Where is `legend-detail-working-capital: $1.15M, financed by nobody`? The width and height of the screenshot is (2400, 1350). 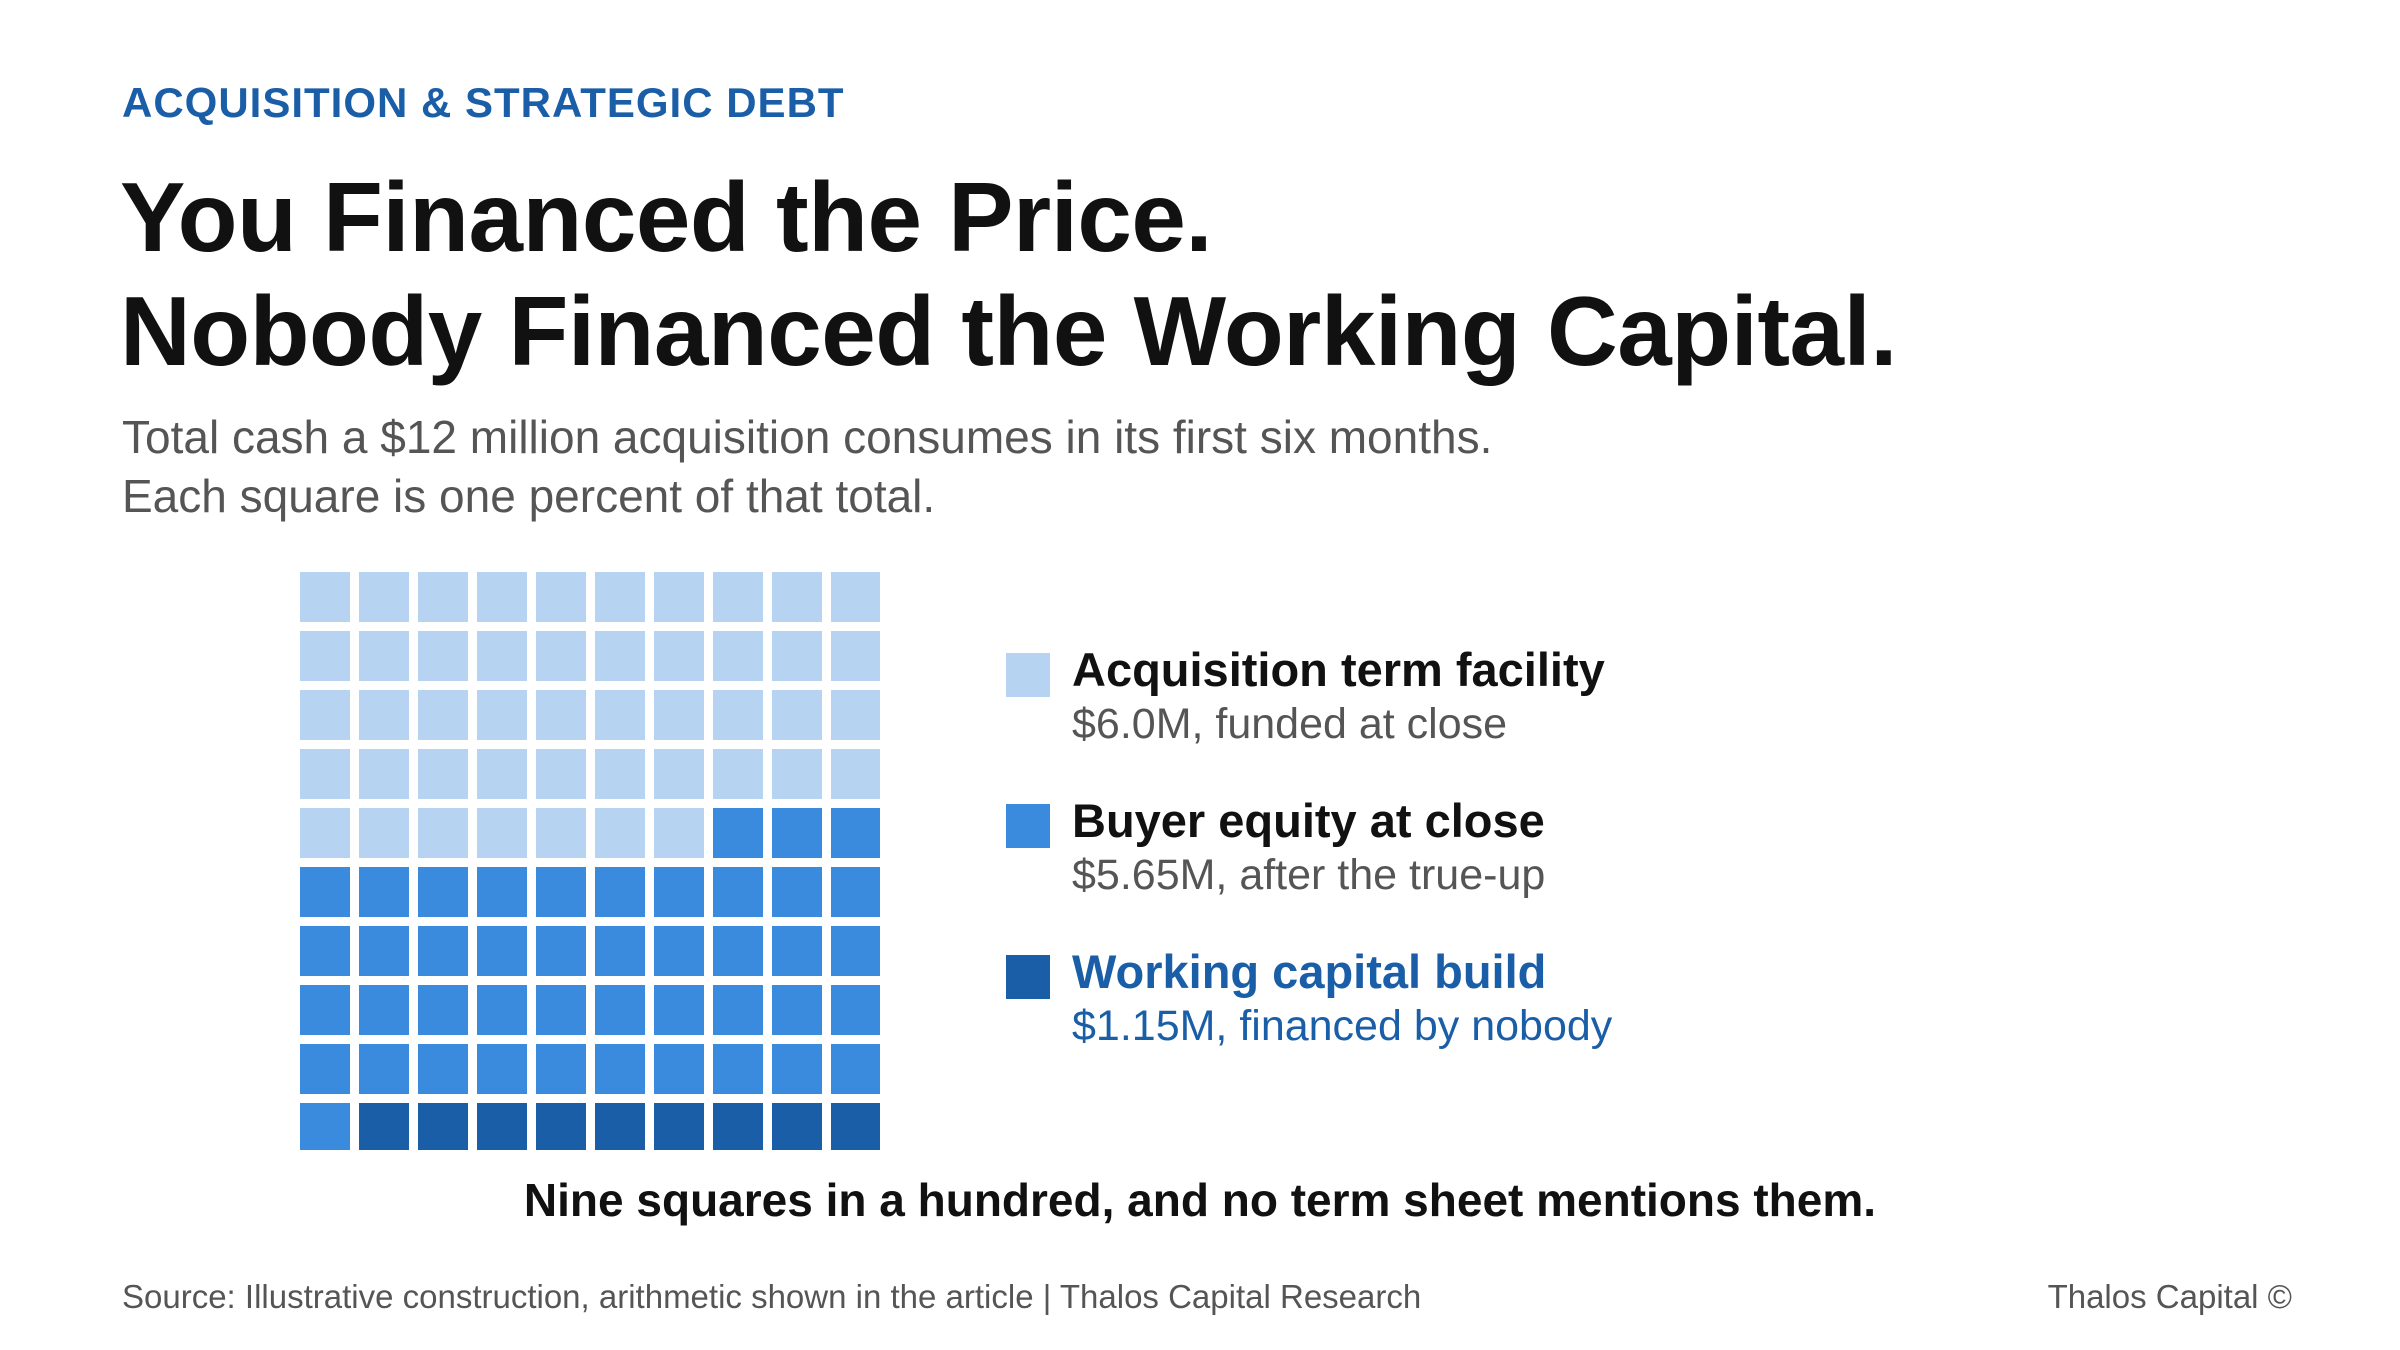
legend-detail-working-capital: $1.15M, financed by nobody is located at coordinates (1342, 1026).